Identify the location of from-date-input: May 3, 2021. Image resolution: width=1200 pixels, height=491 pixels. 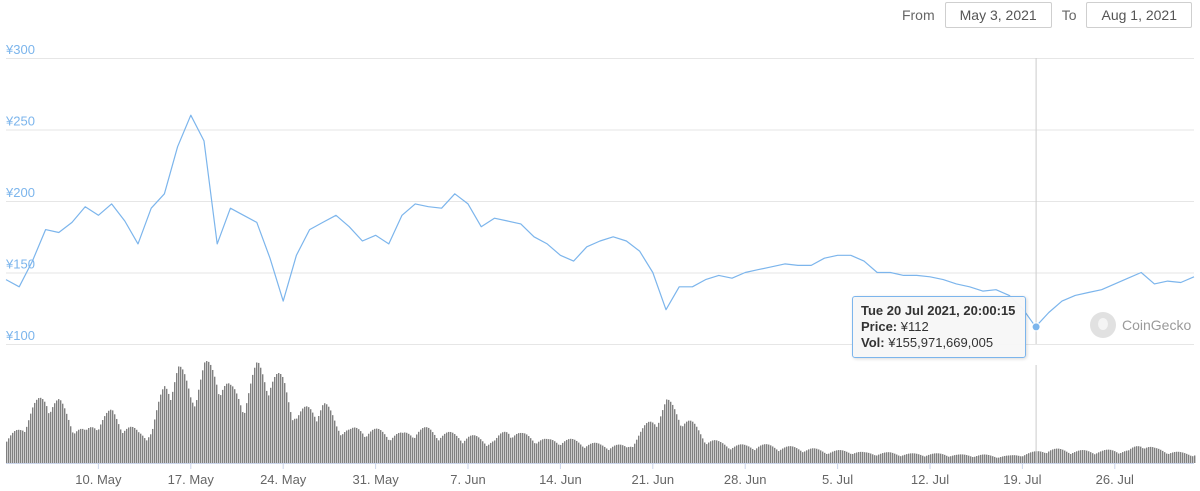
(998, 15).